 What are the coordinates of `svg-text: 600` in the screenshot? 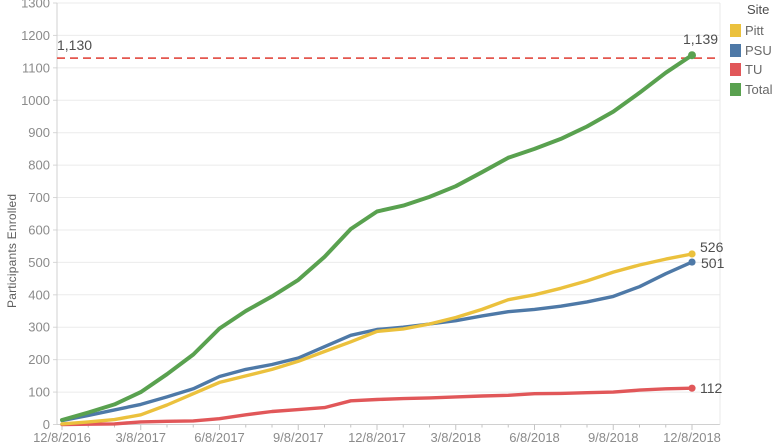 It's located at (39, 229).